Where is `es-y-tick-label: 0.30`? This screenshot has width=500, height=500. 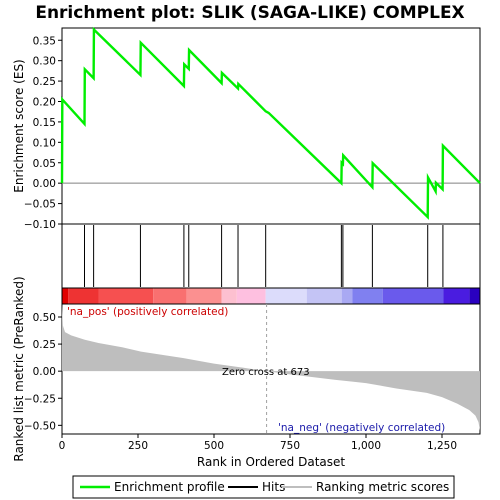 es-y-tick-label: 0.30 is located at coordinates (44, 62).